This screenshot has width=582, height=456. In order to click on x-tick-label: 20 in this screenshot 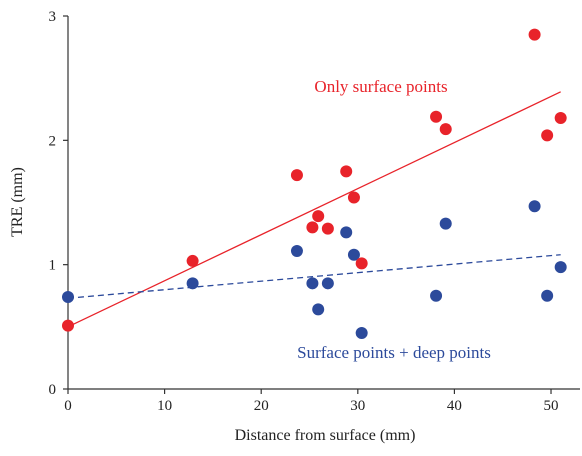, I will do `click(261, 406)`.